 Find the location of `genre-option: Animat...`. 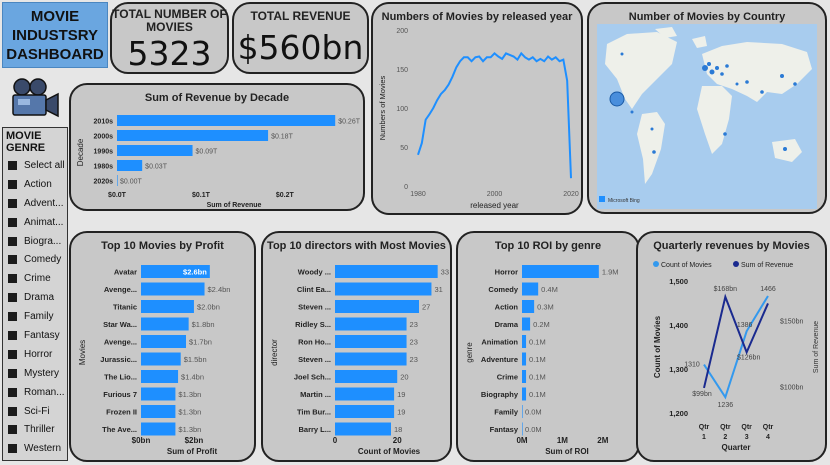

genre-option: Animat... is located at coordinates (35, 222).